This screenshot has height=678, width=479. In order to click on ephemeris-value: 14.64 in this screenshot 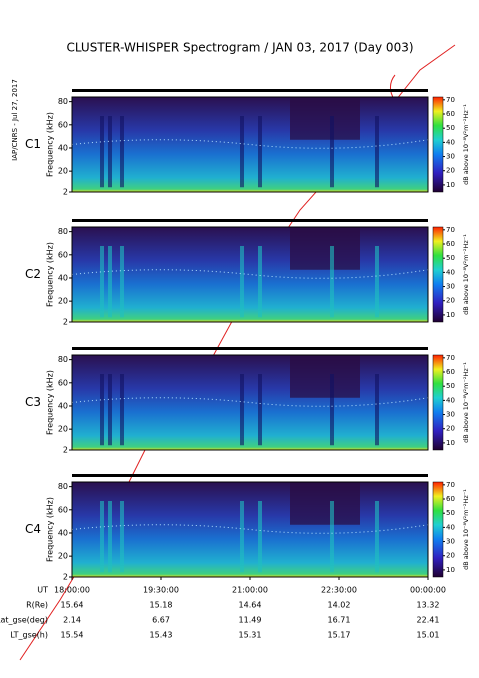, I will do `click(250, 605)`.